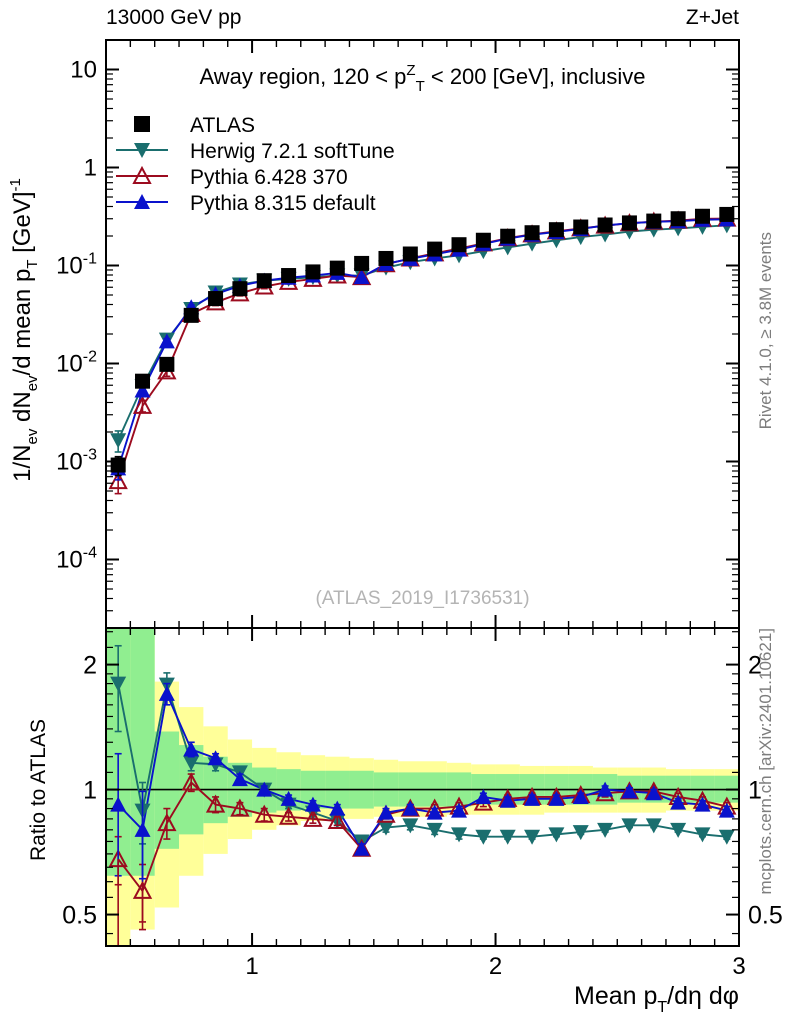 This screenshot has height=1024, width=786. What do you see at coordinates (222, 125) in the screenshot?
I see `legend-label-0: ATLAS` at bounding box center [222, 125].